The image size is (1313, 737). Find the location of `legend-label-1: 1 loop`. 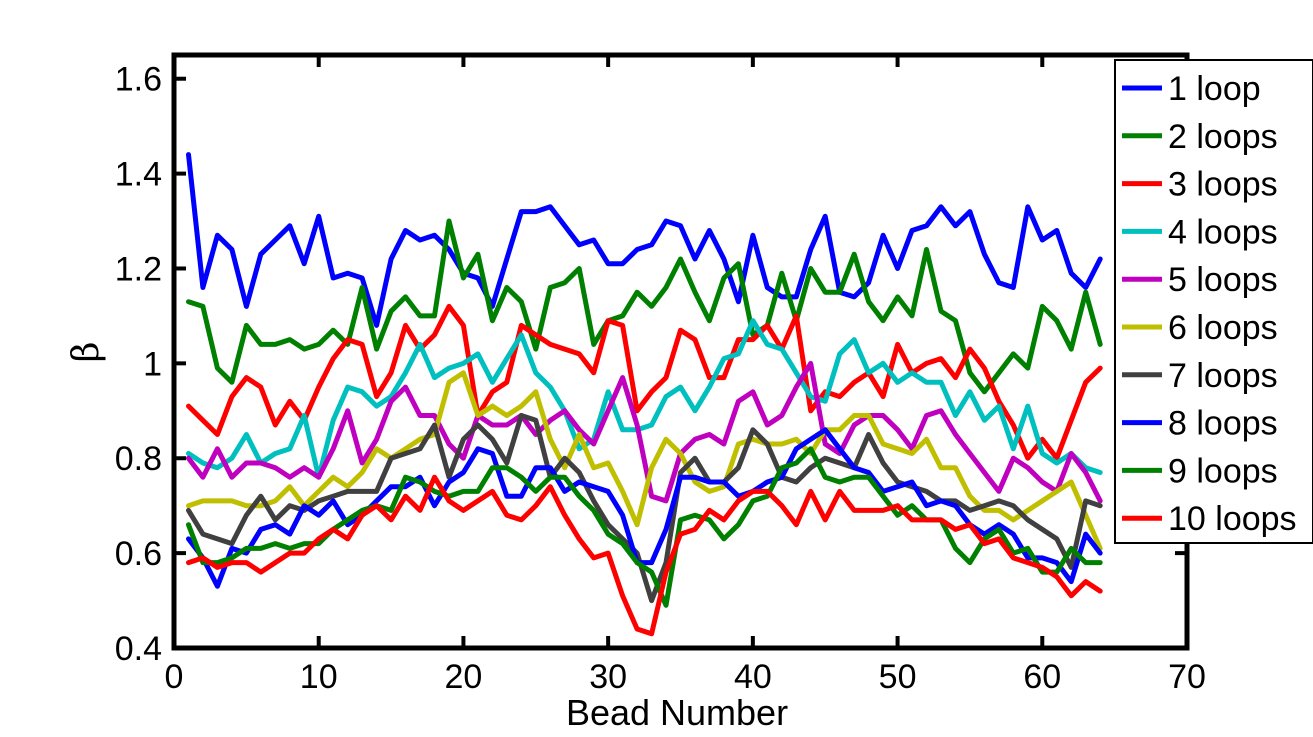

legend-label-1: 1 loop is located at coordinates (1214, 89).